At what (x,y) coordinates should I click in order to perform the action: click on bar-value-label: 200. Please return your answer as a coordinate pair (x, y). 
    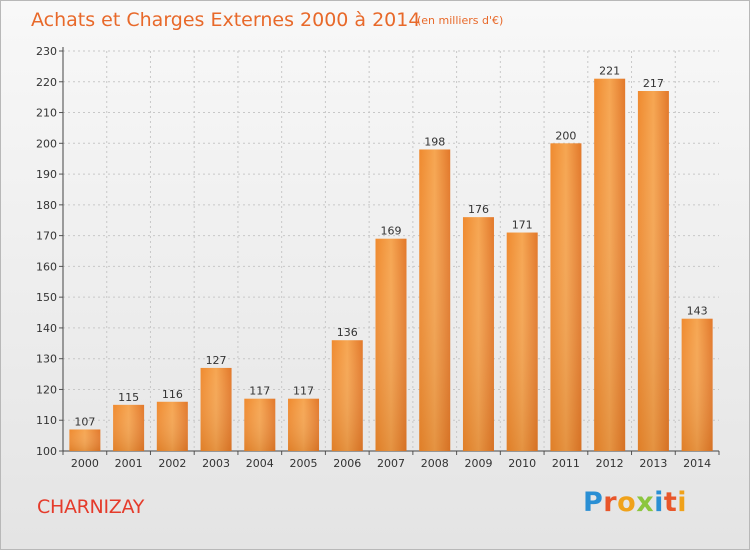
    Looking at the image, I should click on (565, 135).